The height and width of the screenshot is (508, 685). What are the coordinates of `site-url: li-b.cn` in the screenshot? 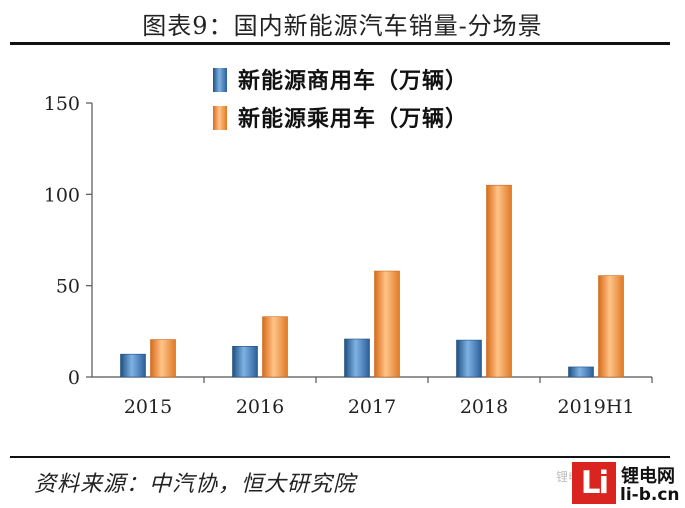 It's located at (650, 495).